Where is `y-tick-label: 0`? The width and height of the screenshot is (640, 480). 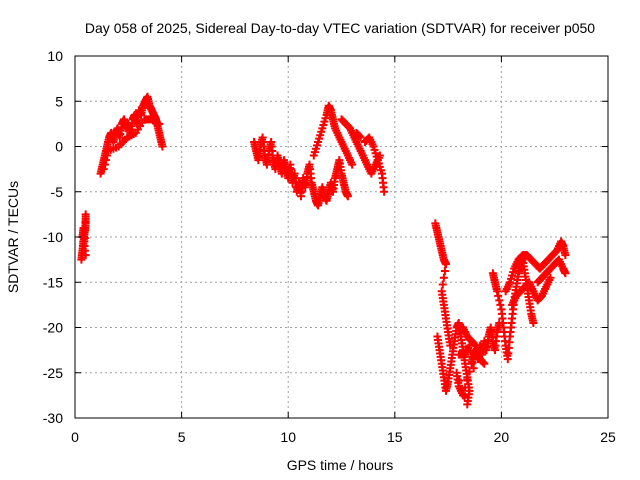 y-tick-label: 0 is located at coordinates (59, 147).